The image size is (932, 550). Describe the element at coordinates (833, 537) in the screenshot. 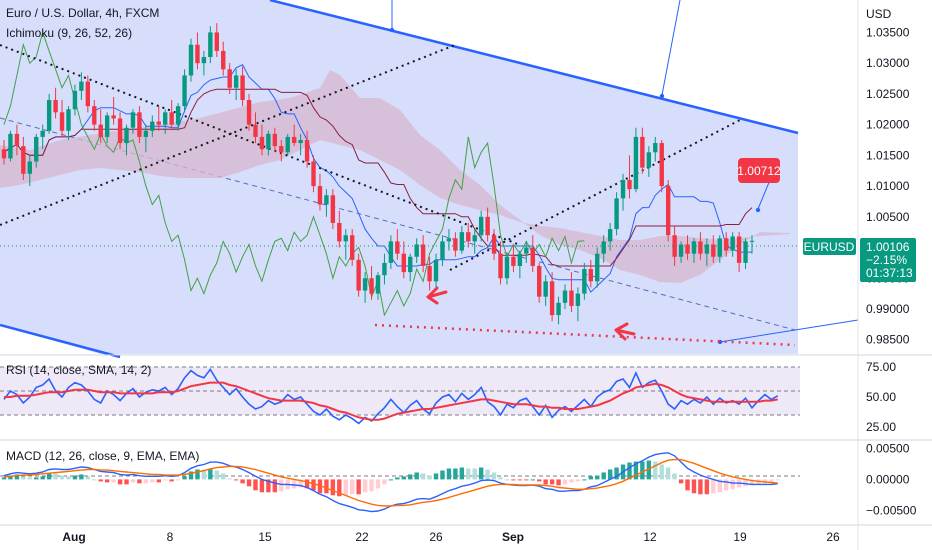

I see `time-tick-label: 26` at that location.